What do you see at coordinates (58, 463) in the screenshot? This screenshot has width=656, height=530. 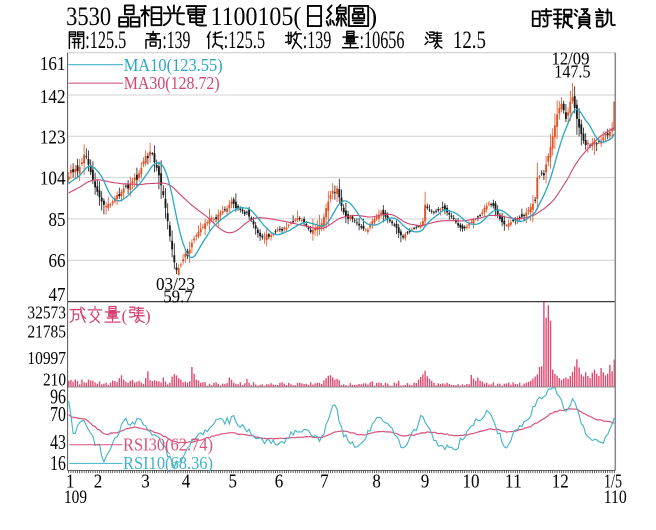 I see `svg-text: 16` at bounding box center [58, 463].